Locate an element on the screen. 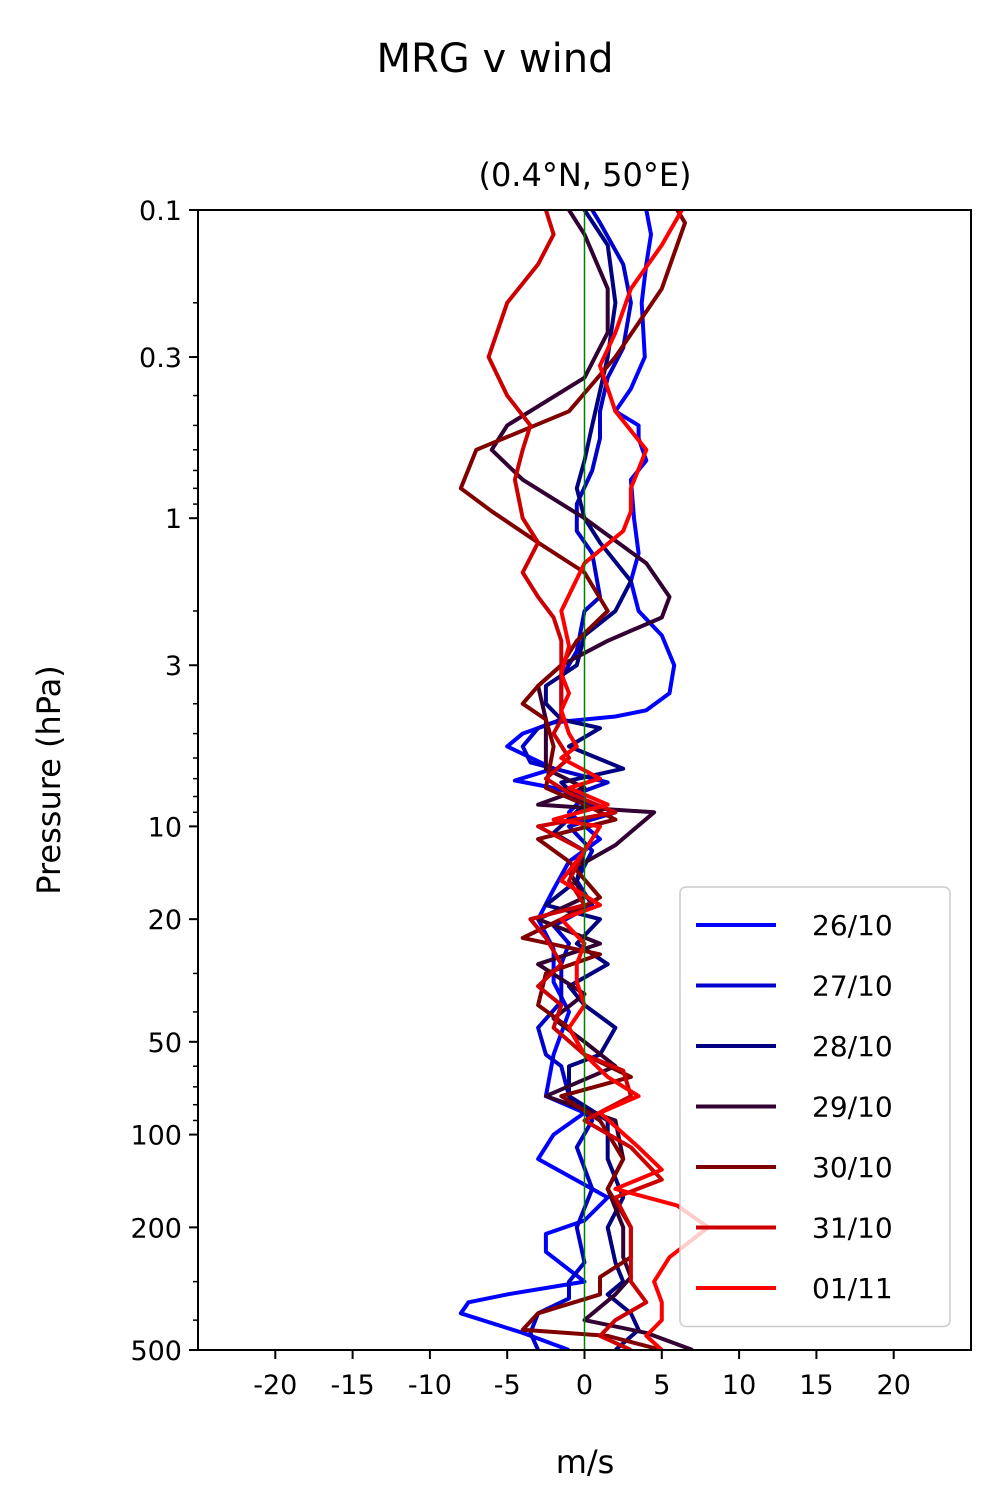 This screenshot has width=990, height=1500. chart-title: (0.4°N, 50°E) is located at coordinates (584, 175).